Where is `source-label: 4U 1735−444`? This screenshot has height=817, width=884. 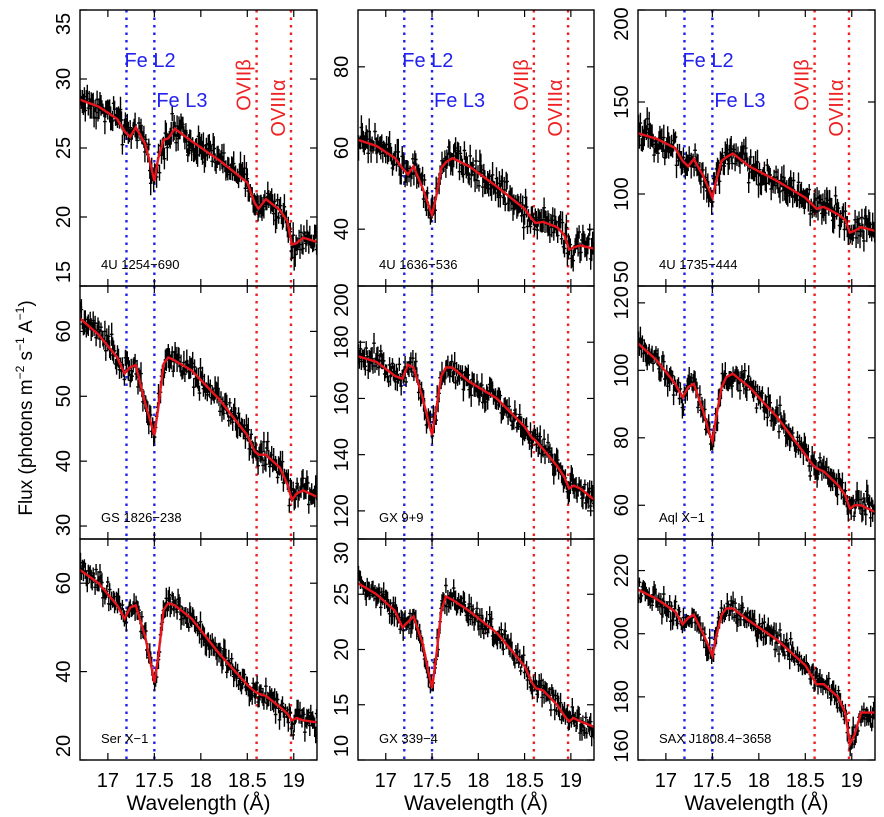 source-label: 4U 1735−444 is located at coordinates (698, 264).